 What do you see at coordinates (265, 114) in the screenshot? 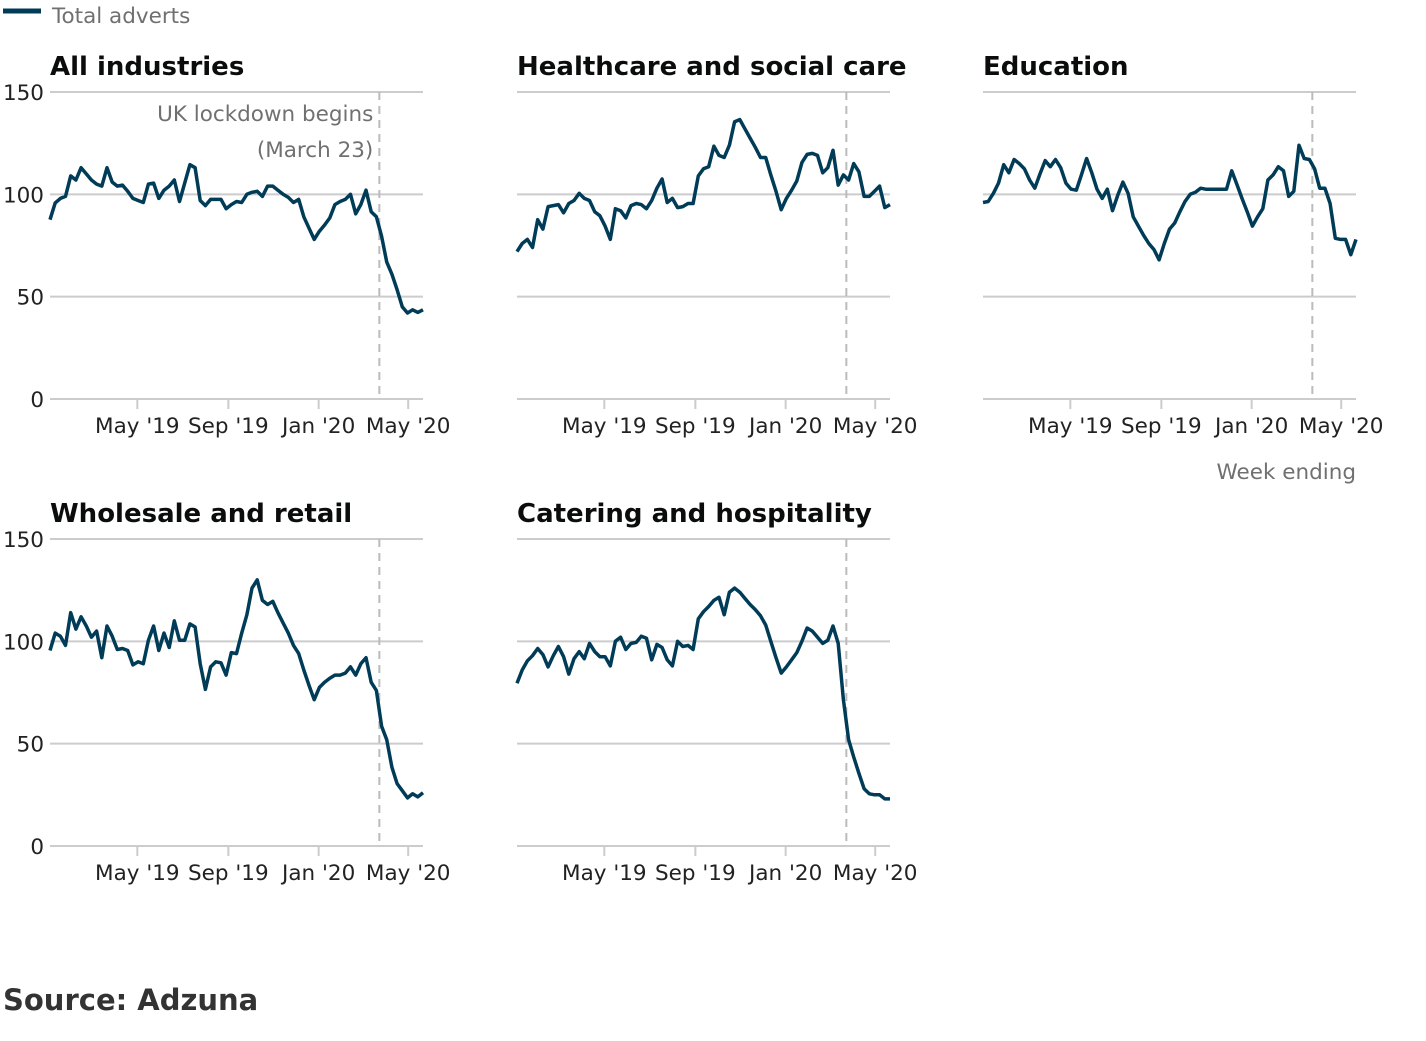
I see `lockdown-annotation-line1: UK lockdown begins` at bounding box center [265, 114].